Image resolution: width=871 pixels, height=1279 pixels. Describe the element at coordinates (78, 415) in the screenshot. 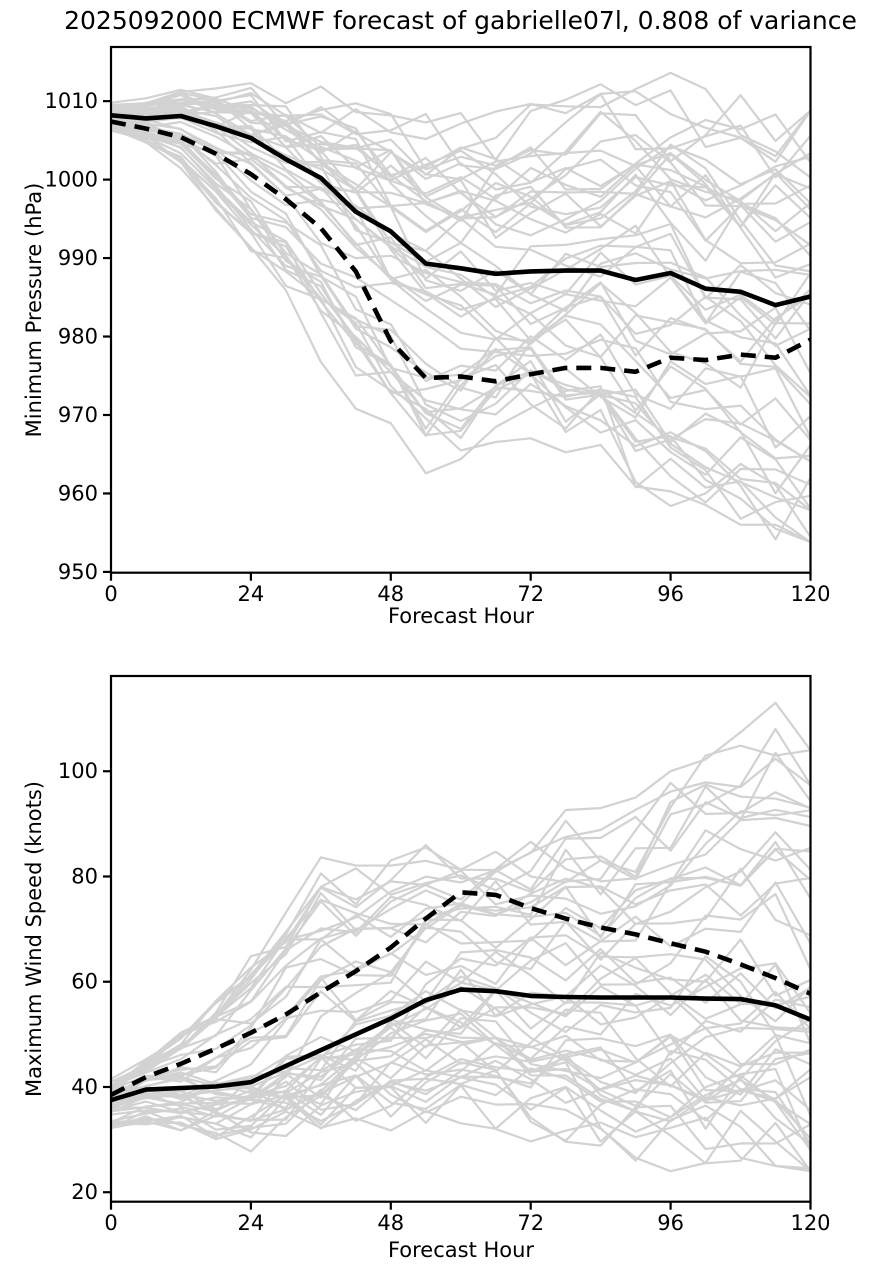

I see `y-tick-label: 970` at that location.